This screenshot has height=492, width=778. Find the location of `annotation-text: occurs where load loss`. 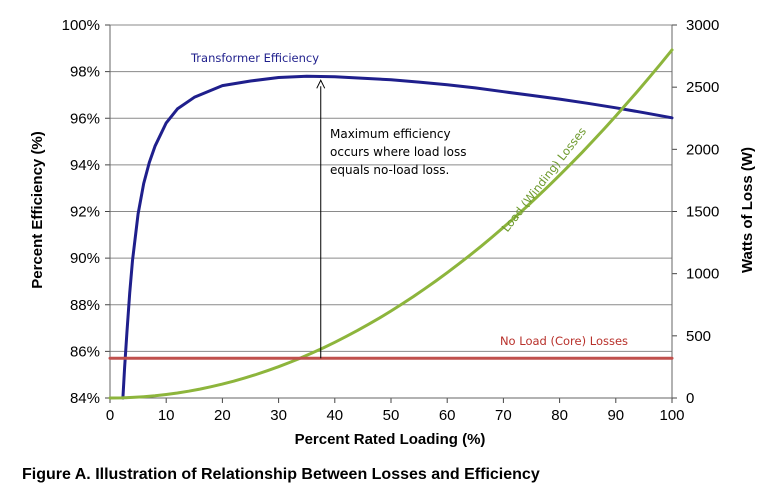

annotation-text: occurs where load loss is located at coordinates (398, 152).